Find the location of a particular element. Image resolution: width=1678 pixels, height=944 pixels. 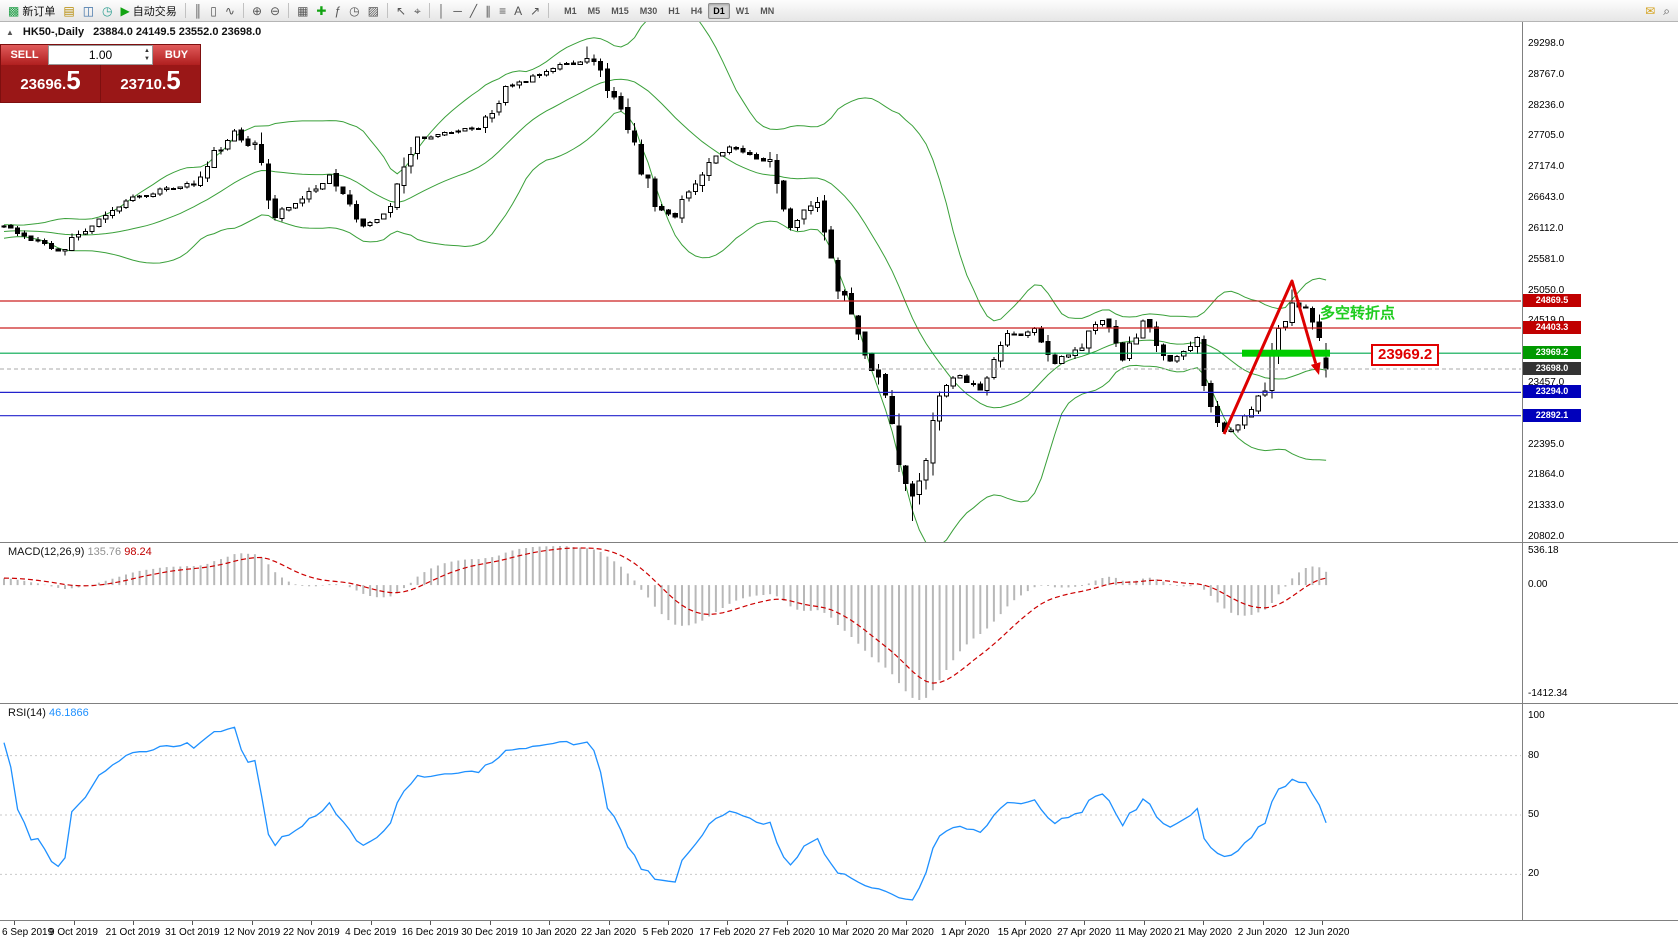

timeframe-button-h1: H1 is located at coordinates (674, 11).